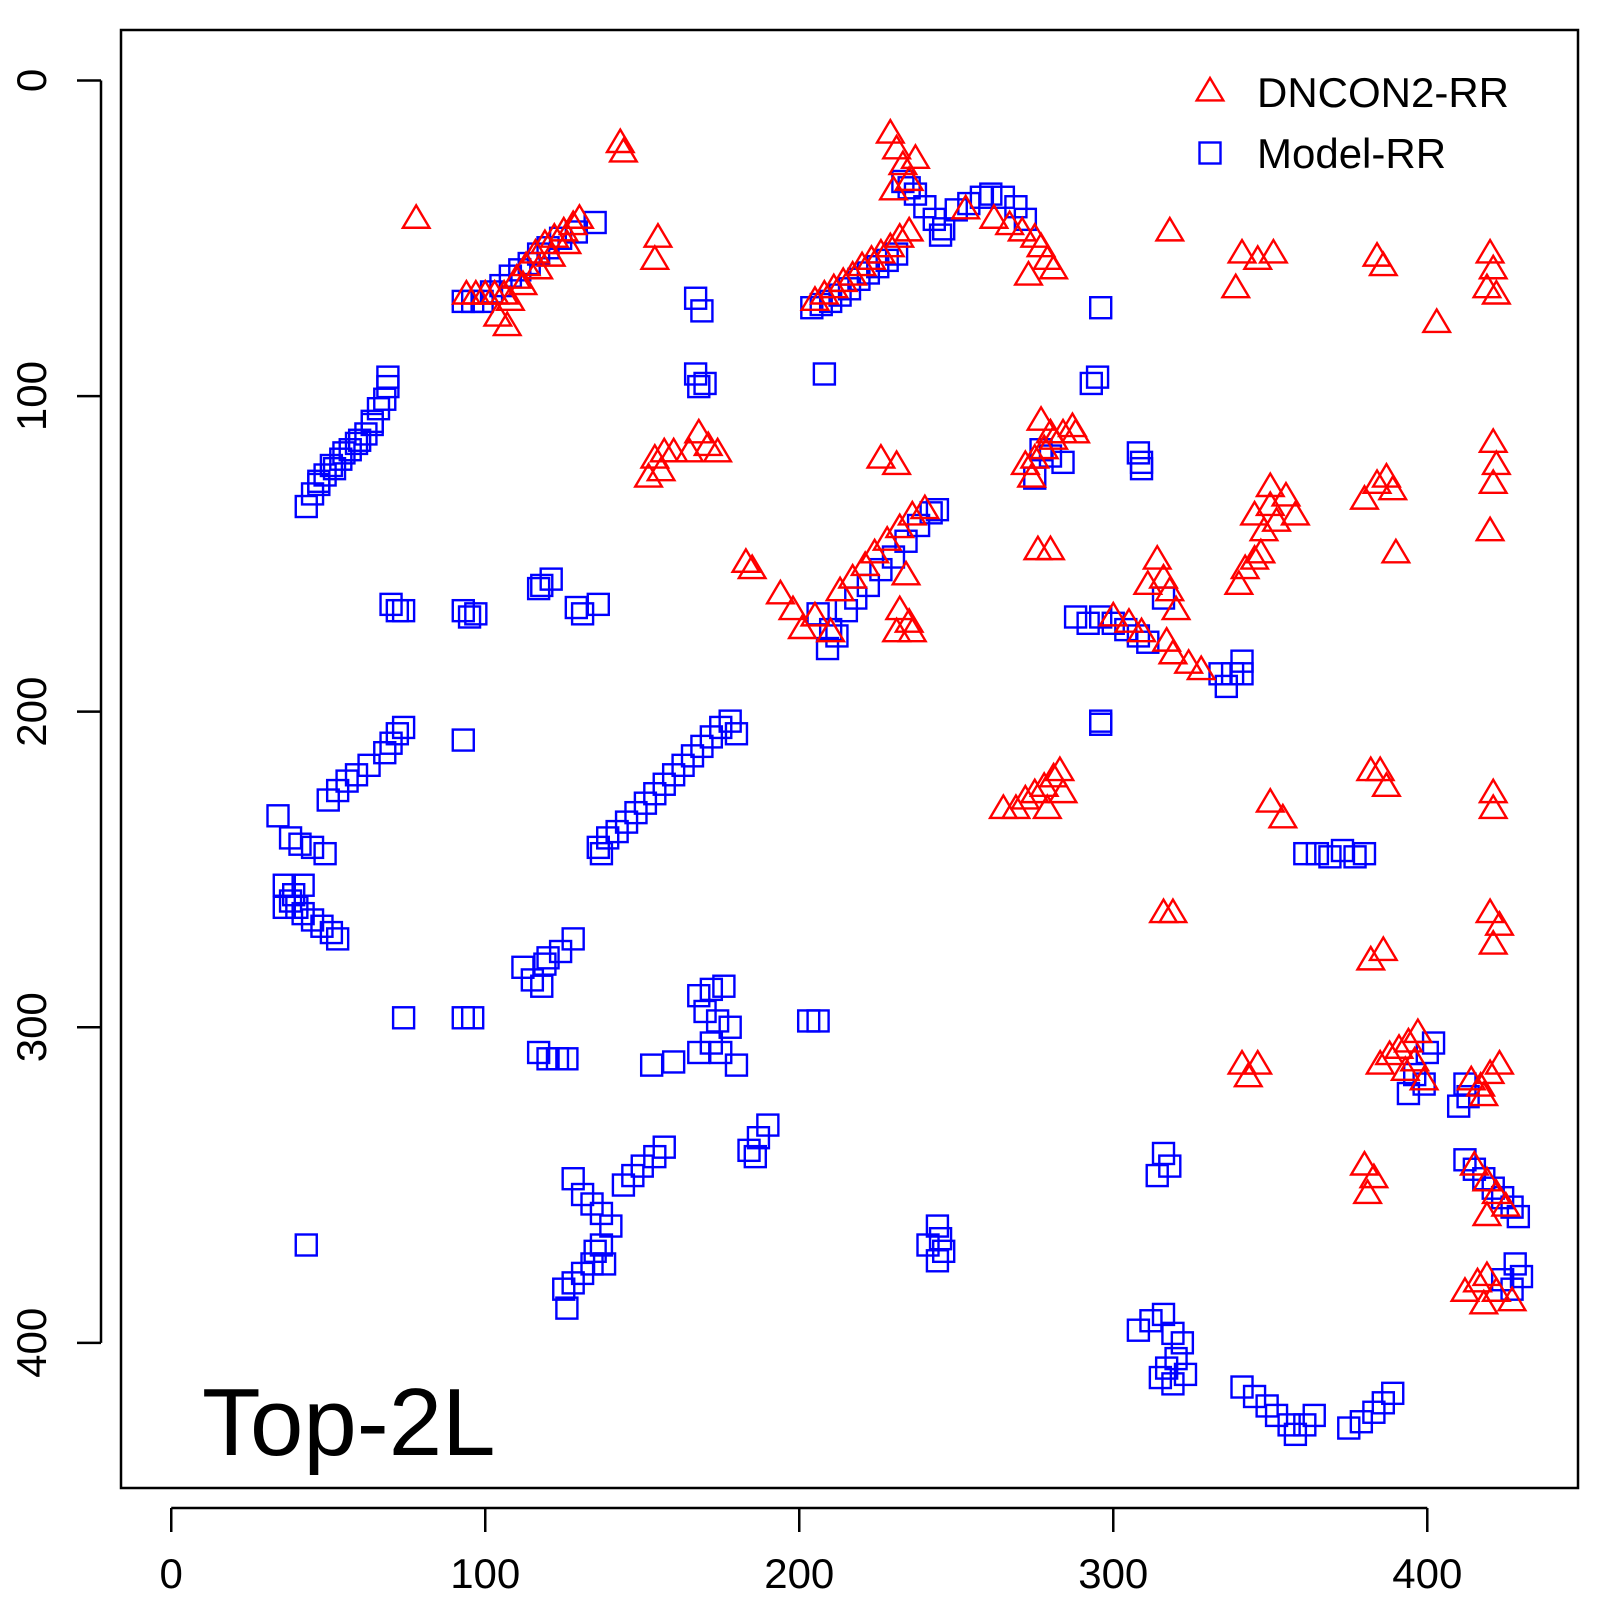 The image size is (1600, 1600). What do you see at coordinates (1113, 1573) in the screenshot?
I see `x-tick-label: 300` at bounding box center [1113, 1573].